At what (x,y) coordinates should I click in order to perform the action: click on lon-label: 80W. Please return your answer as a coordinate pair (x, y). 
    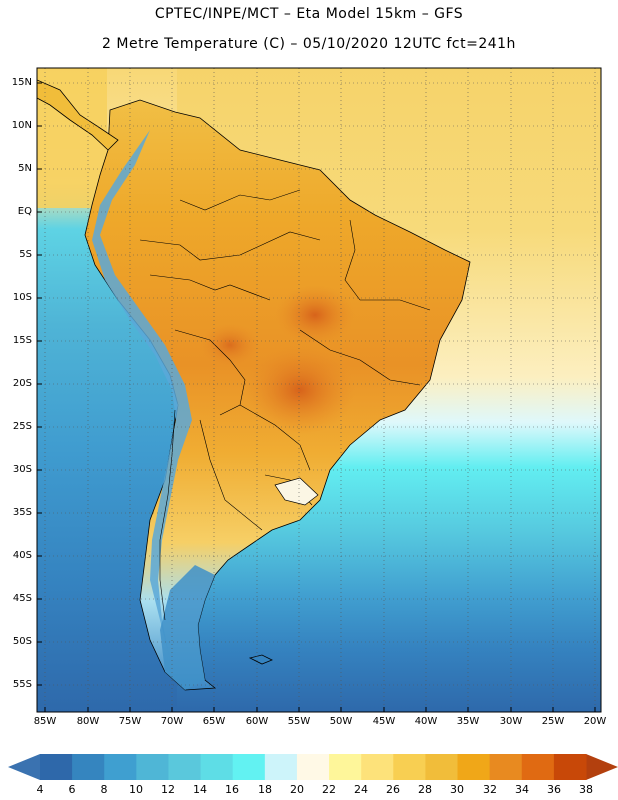
    Looking at the image, I should click on (88, 721).